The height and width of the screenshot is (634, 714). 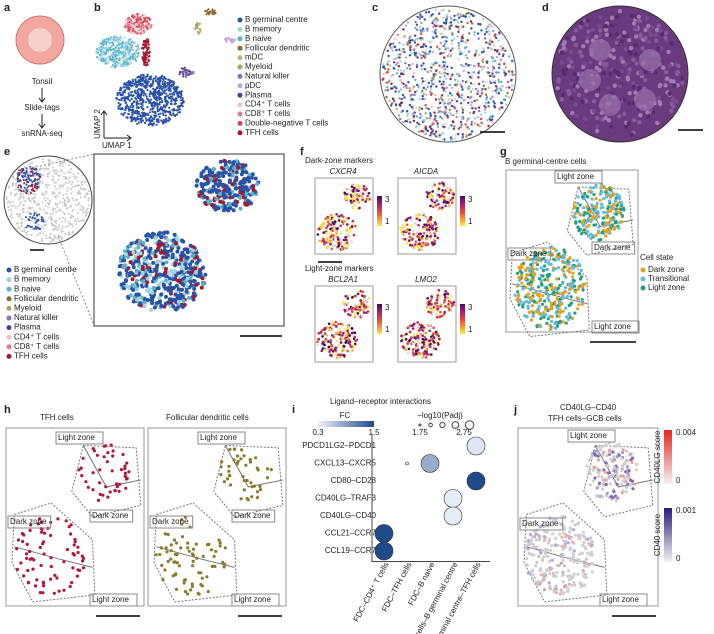 I want to click on legend-swatch, so click(x=9, y=289).